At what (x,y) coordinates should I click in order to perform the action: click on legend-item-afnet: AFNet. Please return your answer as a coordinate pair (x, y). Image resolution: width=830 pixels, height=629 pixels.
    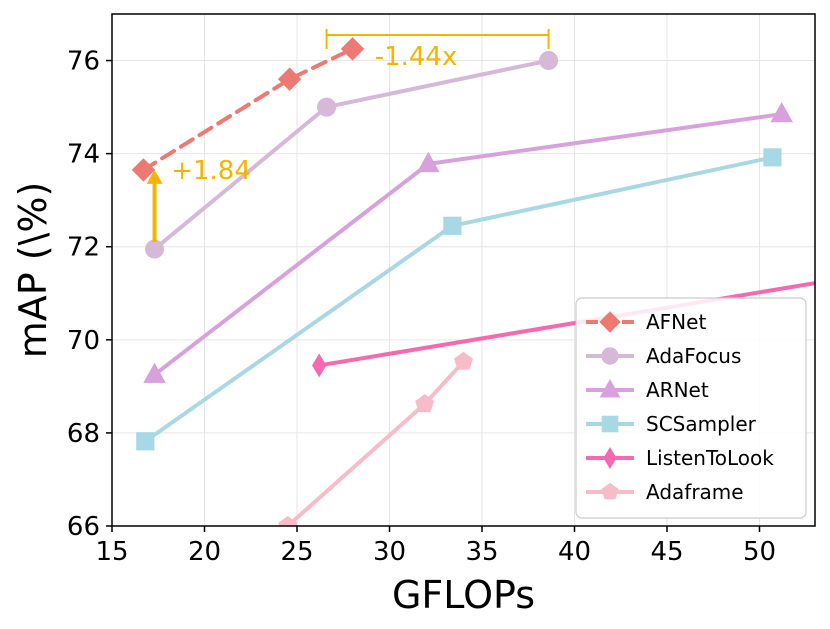
    Looking at the image, I should click on (646, 322).